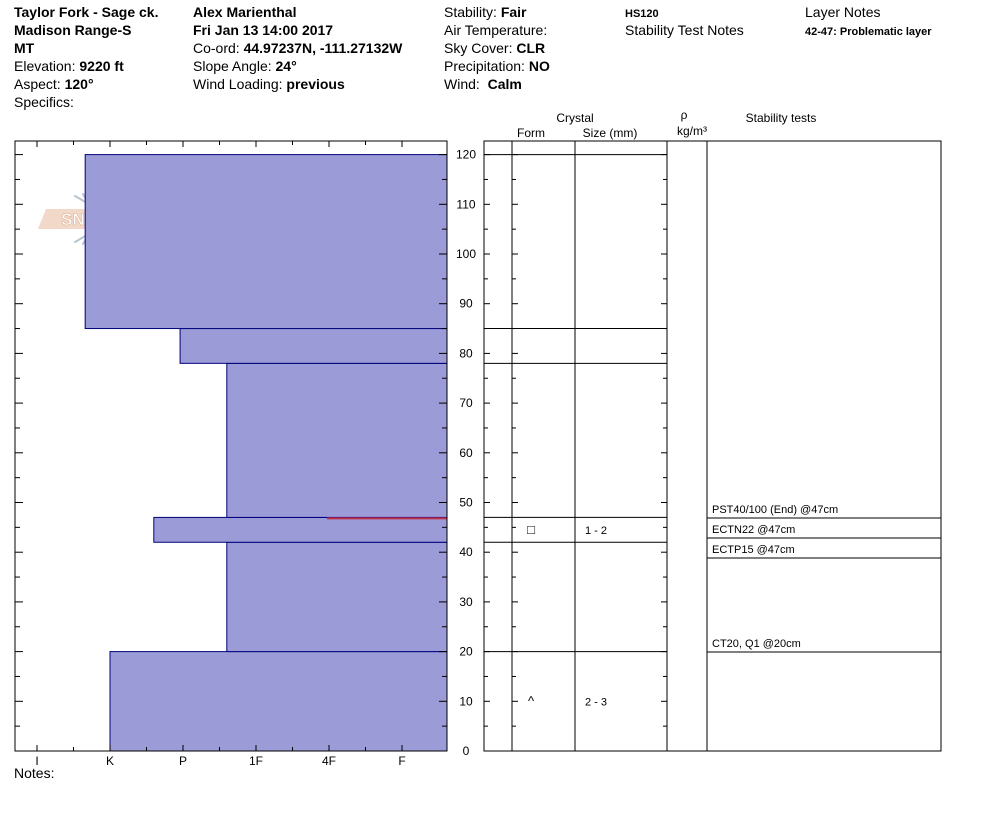 The width and height of the screenshot is (994, 840). I want to click on hardness-tick-label: F, so click(401, 761).